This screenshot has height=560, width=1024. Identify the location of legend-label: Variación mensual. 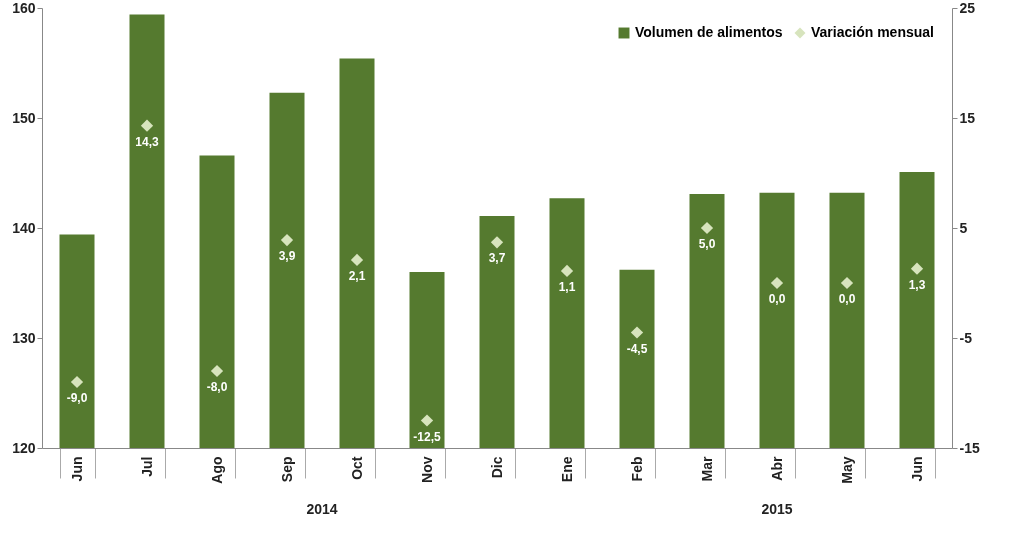
(872, 32).